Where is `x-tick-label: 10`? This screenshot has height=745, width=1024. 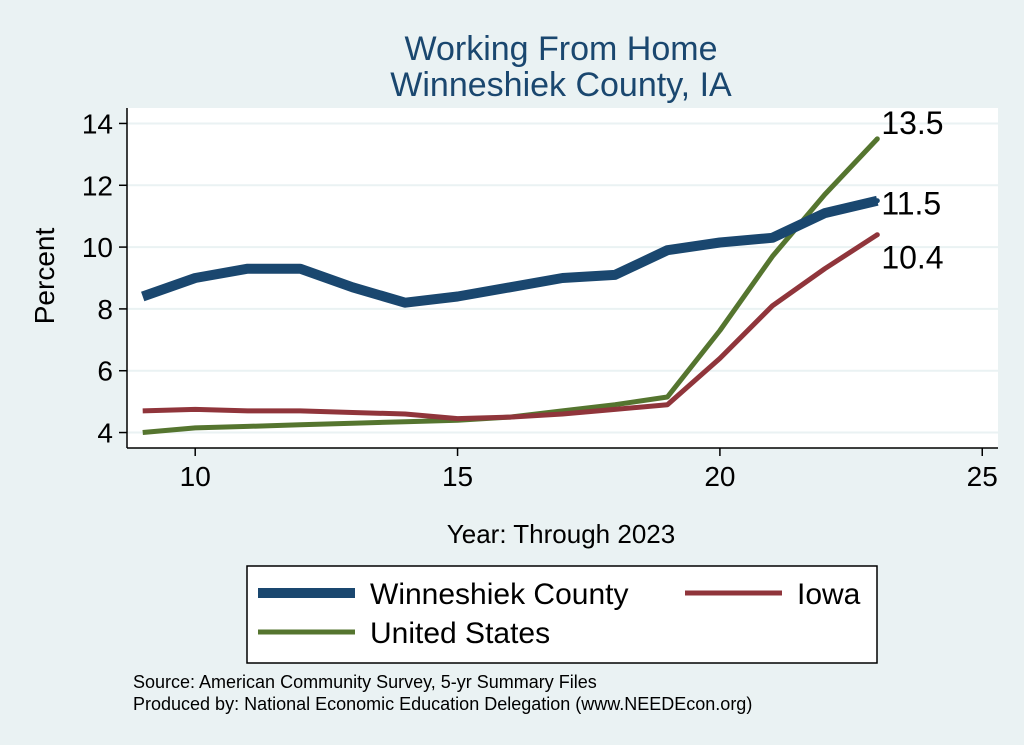
x-tick-label: 10 is located at coordinates (195, 476).